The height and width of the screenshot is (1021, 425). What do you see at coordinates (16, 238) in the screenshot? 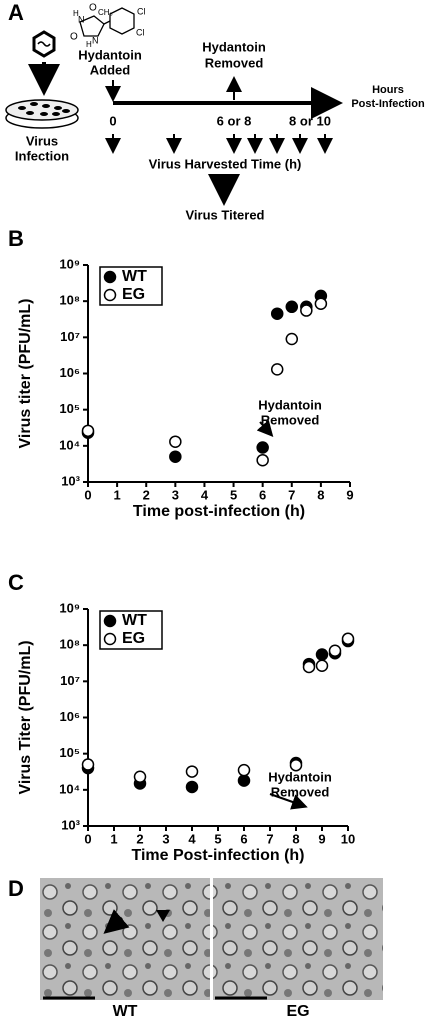
I see `panel-letter: B` at bounding box center [16, 238].